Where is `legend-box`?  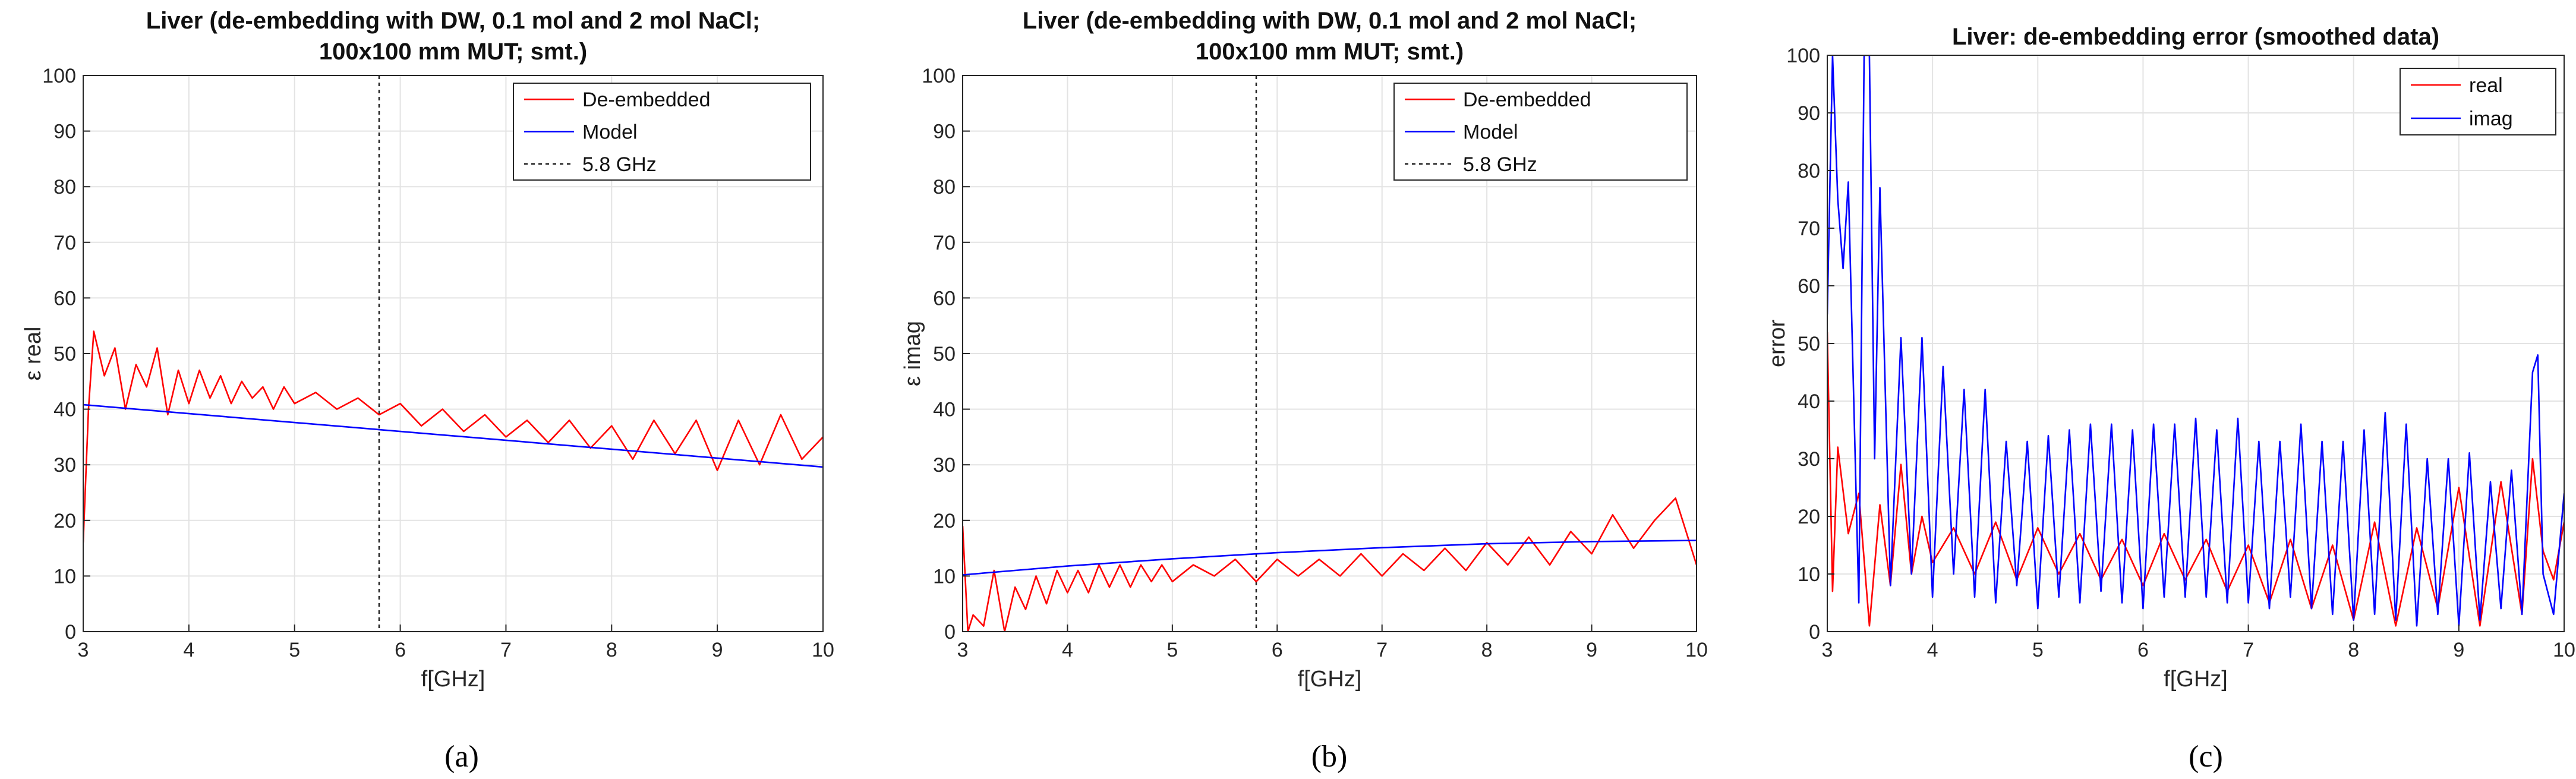
legend-box is located at coordinates (2478, 101).